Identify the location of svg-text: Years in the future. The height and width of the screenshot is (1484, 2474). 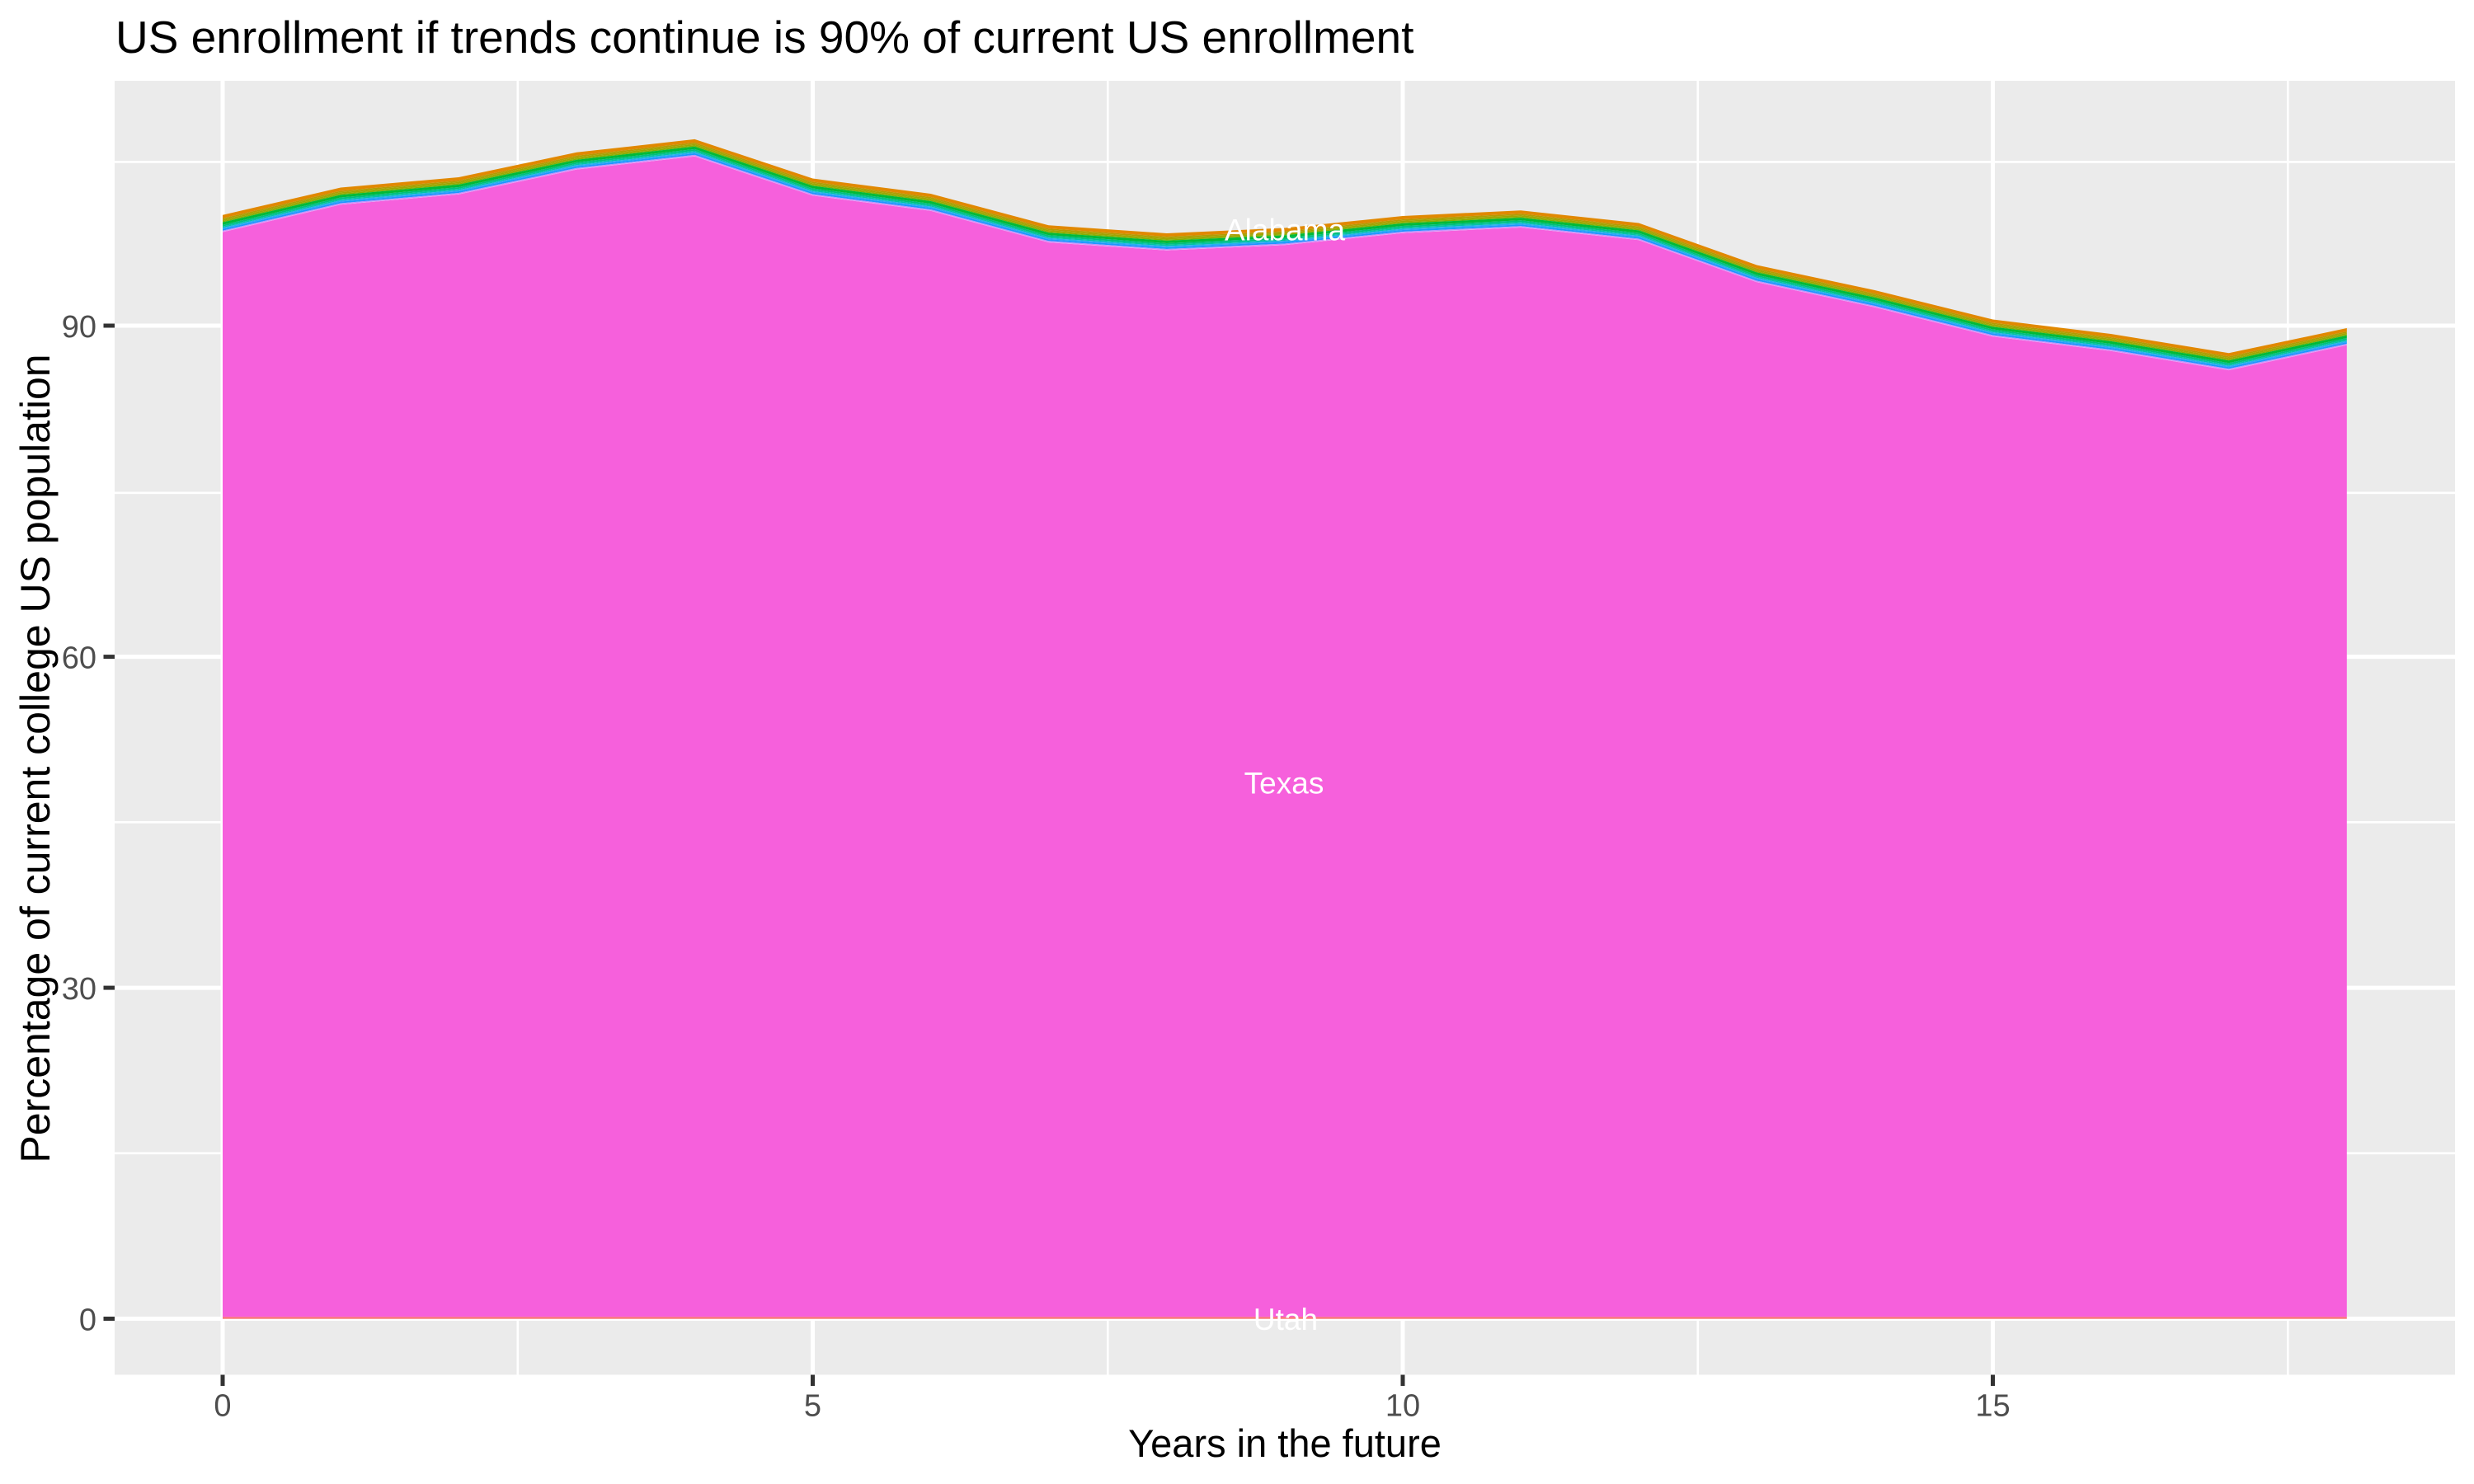
(1285, 1443).